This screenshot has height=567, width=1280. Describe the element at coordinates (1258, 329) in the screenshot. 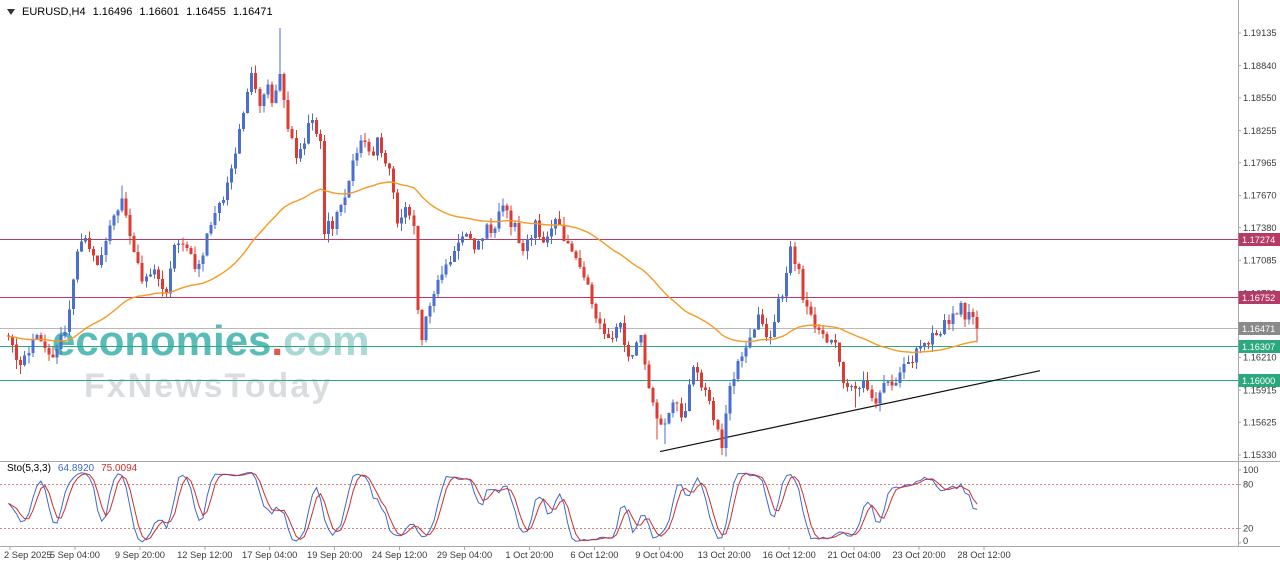

I see `price-tag-label: 1.16471` at that location.